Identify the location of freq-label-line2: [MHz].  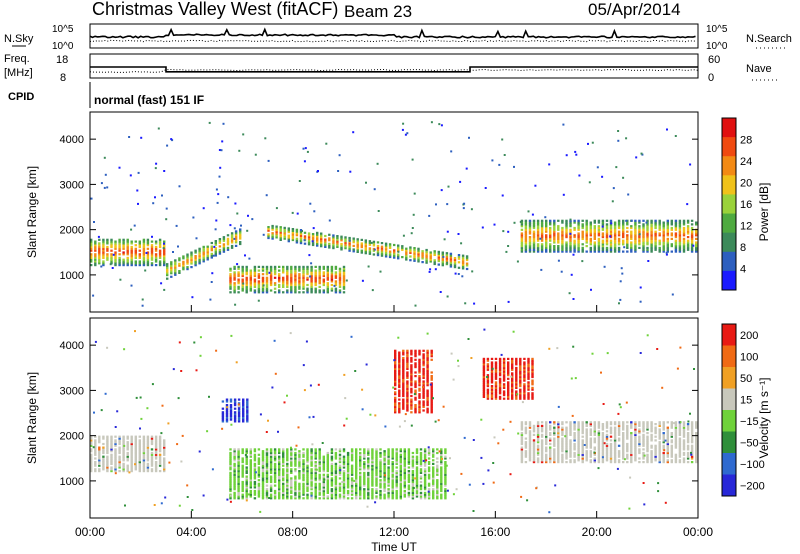
(18, 73).